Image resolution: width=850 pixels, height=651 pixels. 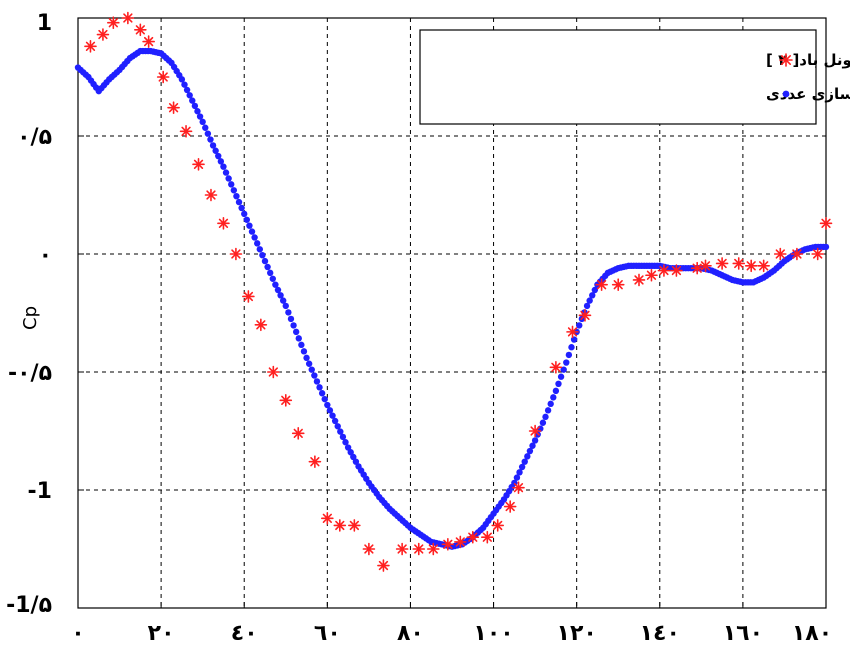 What do you see at coordinates (34, 137) in the screenshot?
I see `y-tick-label: ٠/۵` at bounding box center [34, 137].